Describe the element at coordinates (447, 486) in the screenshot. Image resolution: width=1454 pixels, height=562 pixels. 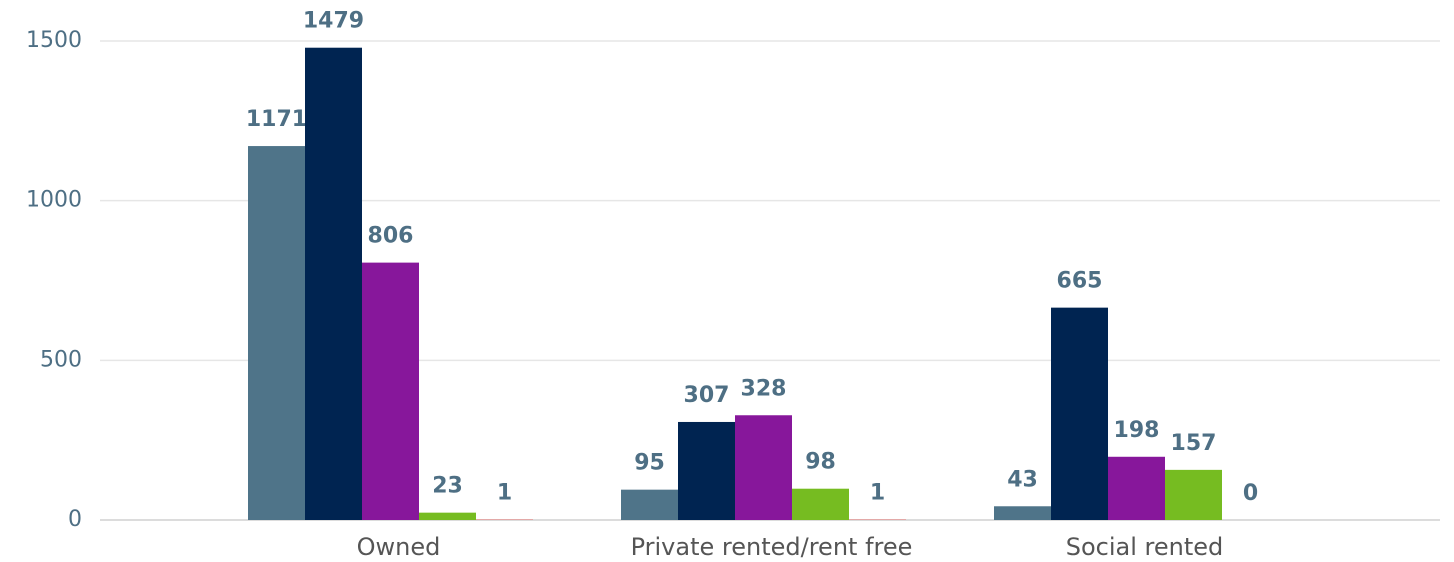
I see `value-label: 23` at that location.